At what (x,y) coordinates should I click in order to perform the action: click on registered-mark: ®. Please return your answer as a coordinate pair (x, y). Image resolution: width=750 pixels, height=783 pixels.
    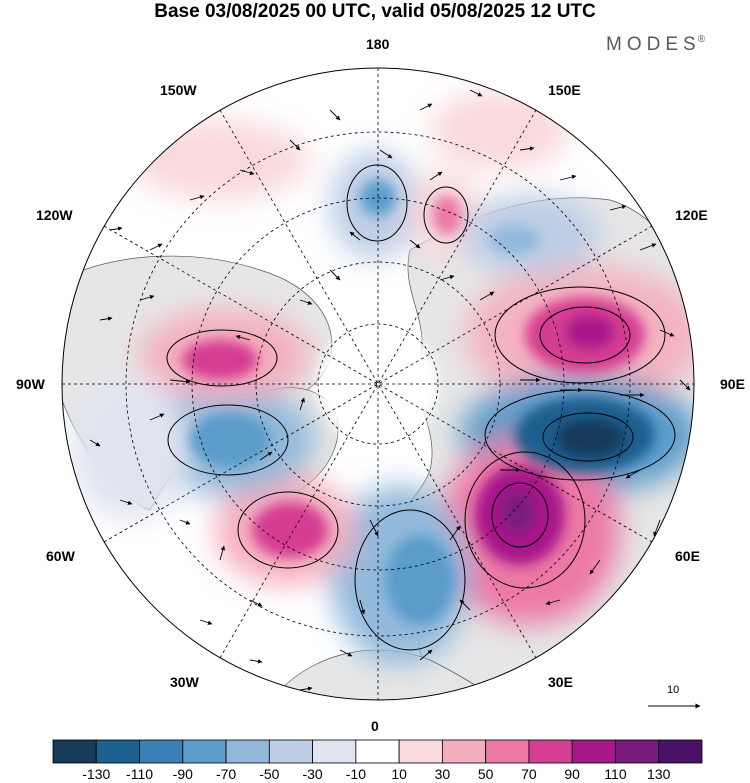
    Looking at the image, I should click on (701, 39).